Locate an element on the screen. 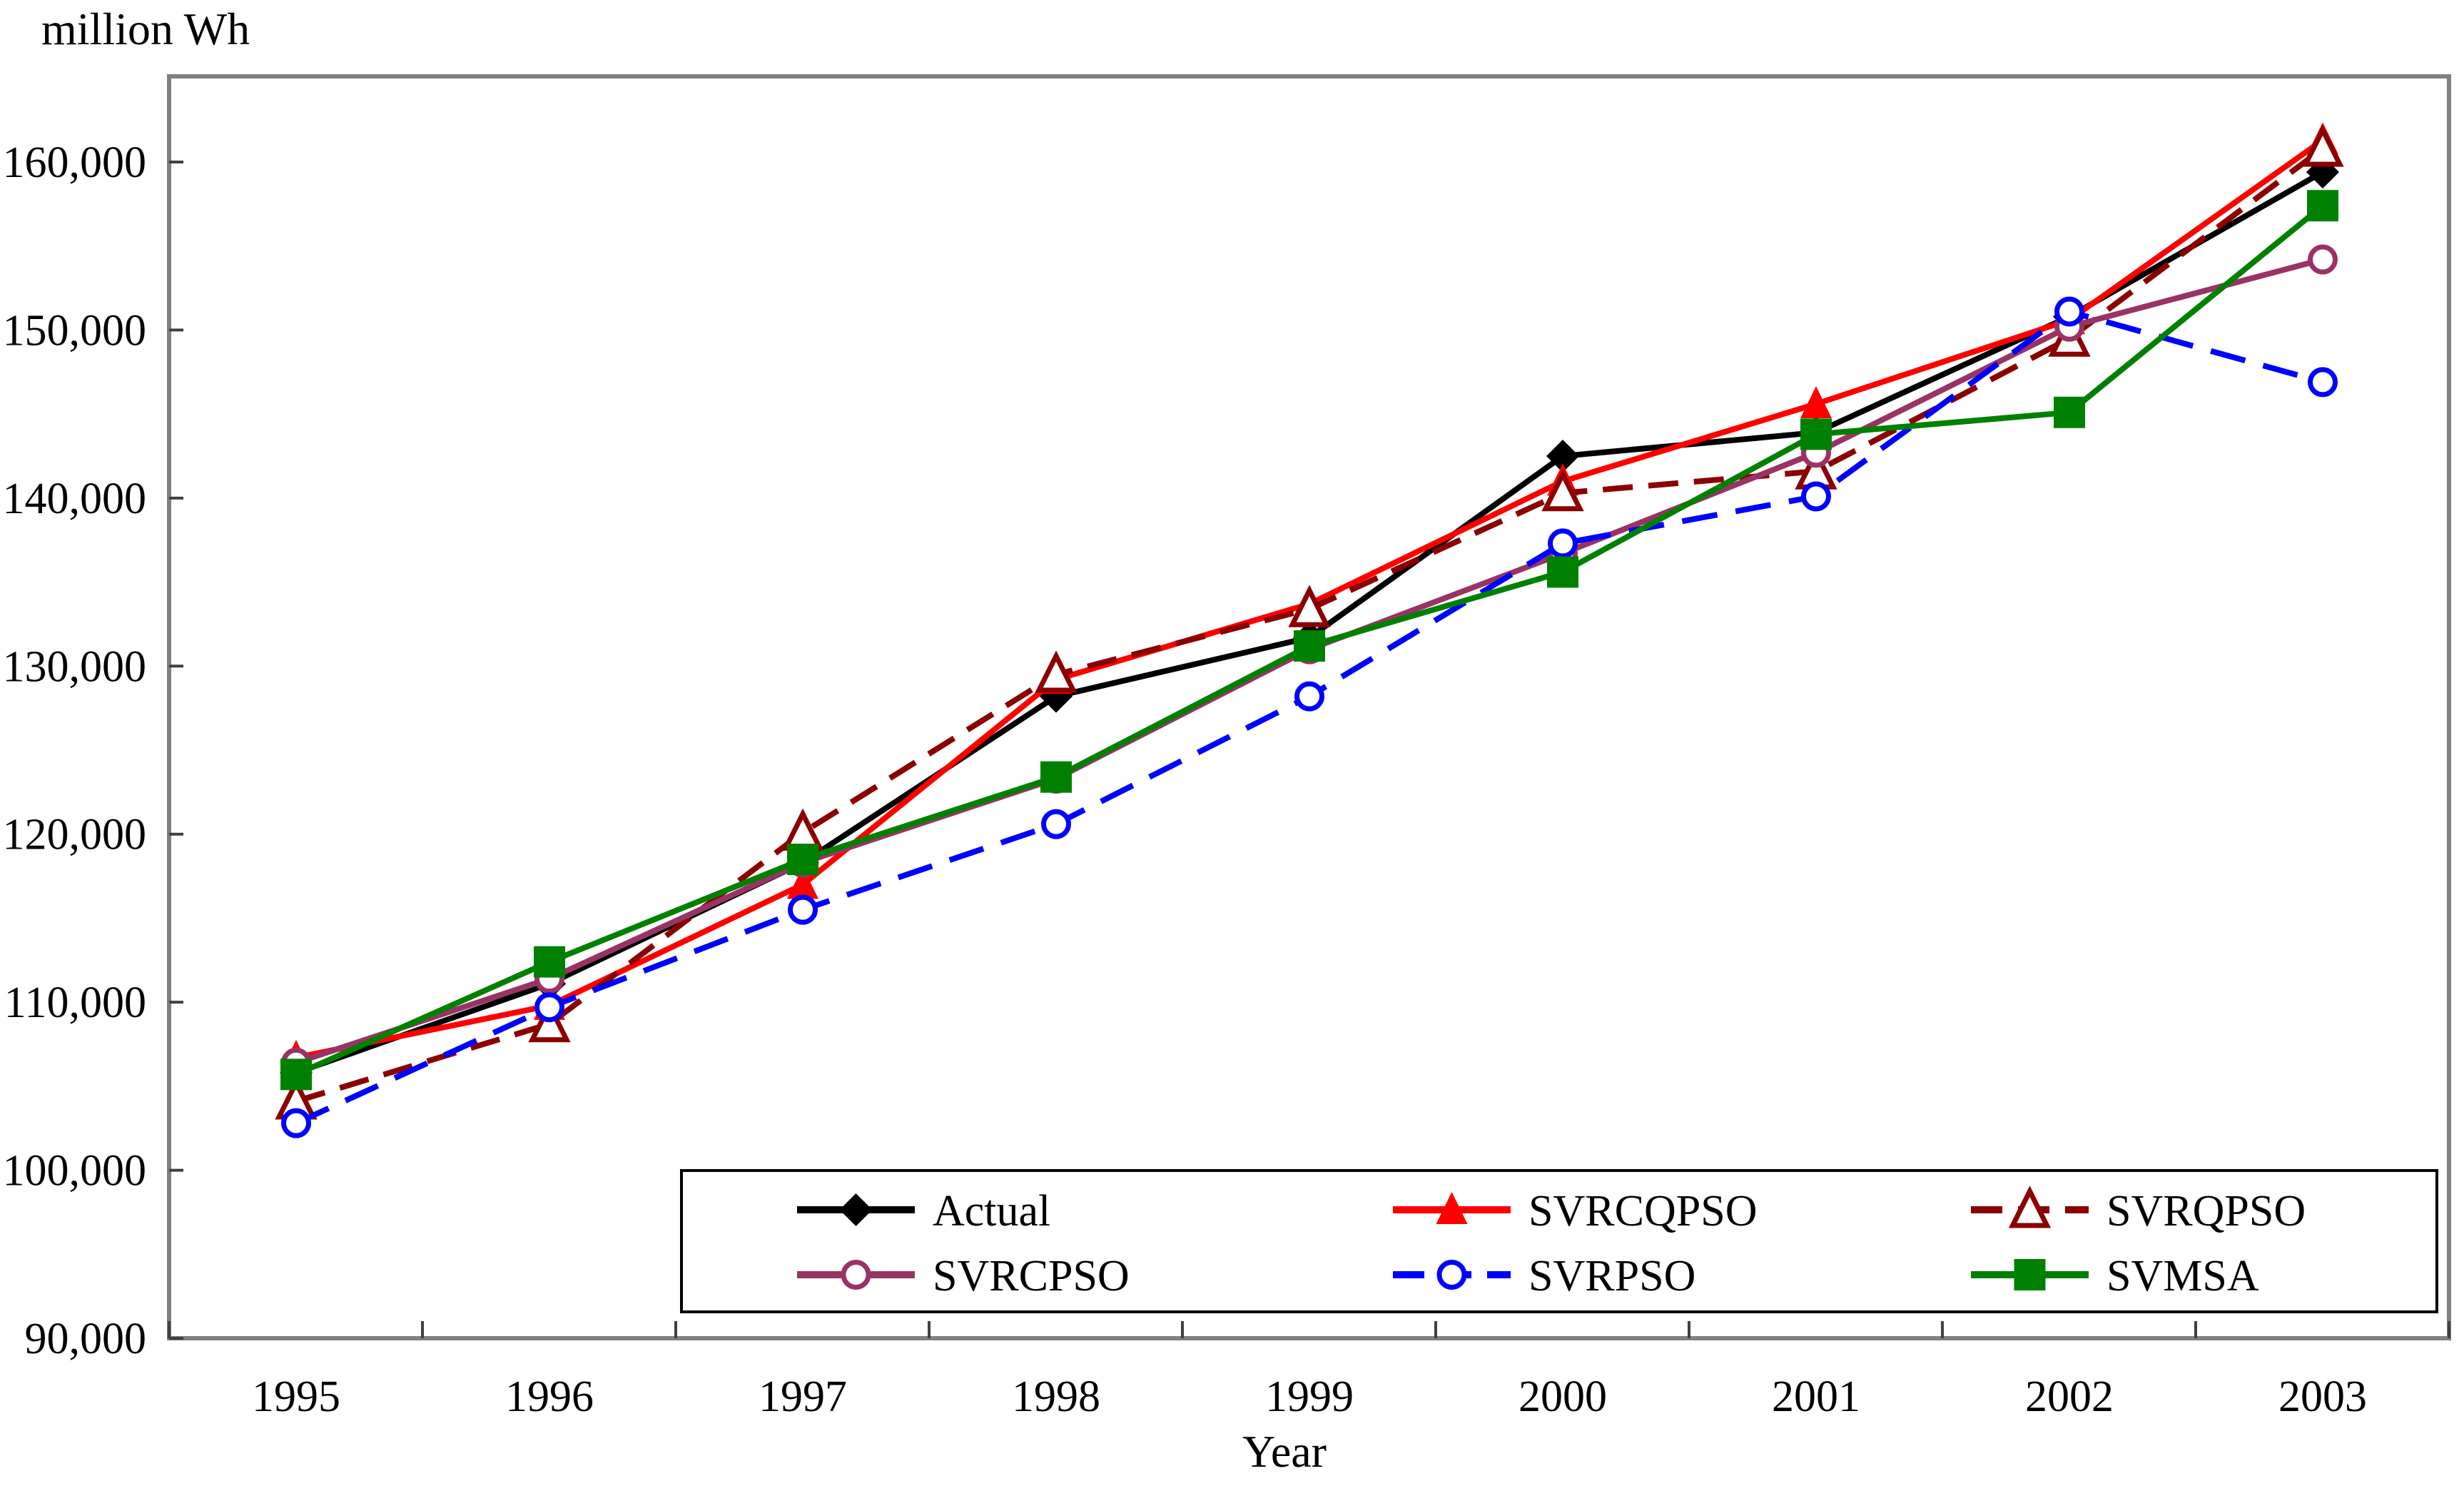 The height and width of the screenshot is (1491, 2464). svrpso-marker-1999 is located at coordinates (1309, 696).